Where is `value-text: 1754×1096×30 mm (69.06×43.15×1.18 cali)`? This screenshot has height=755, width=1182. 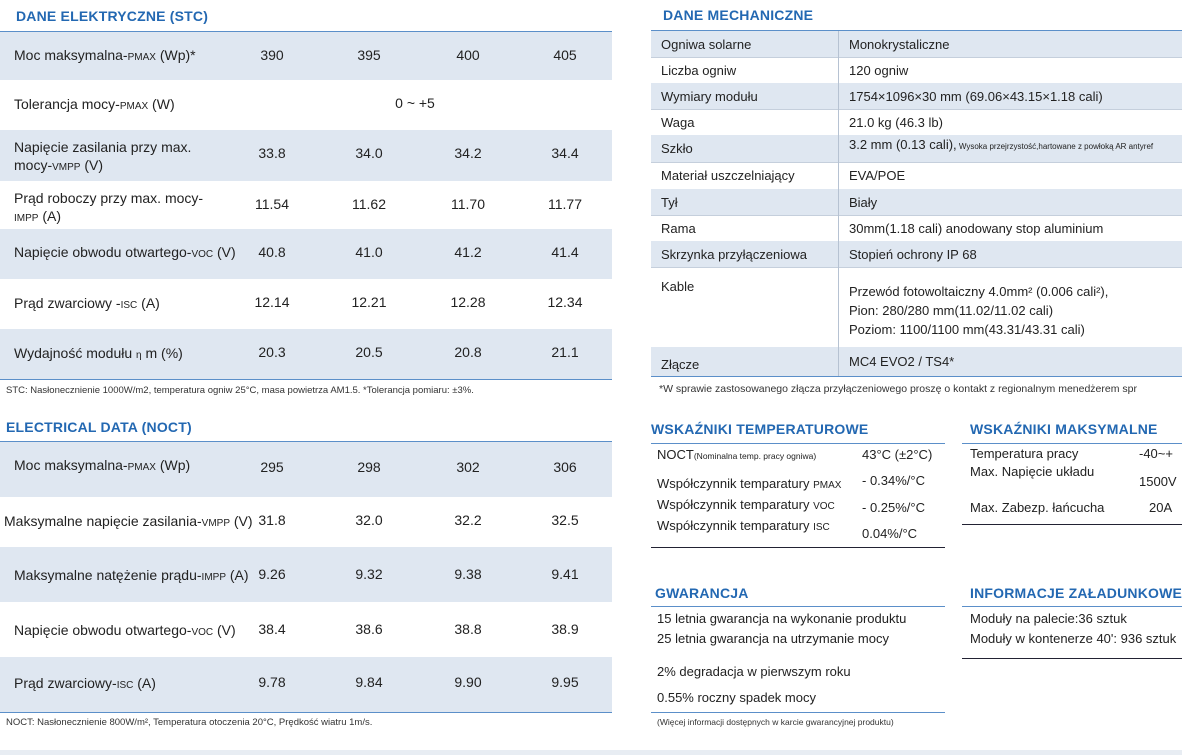 value-text: 1754×1096×30 mm (69.06×43.15×1.18 cali) is located at coordinates (976, 96).